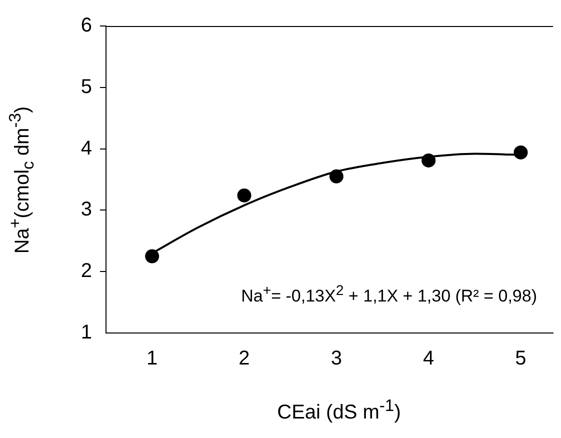  What do you see at coordinates (86, 209) in the screenshot?
I see `y-tick-label: 3` at bounding box center [86, 209].